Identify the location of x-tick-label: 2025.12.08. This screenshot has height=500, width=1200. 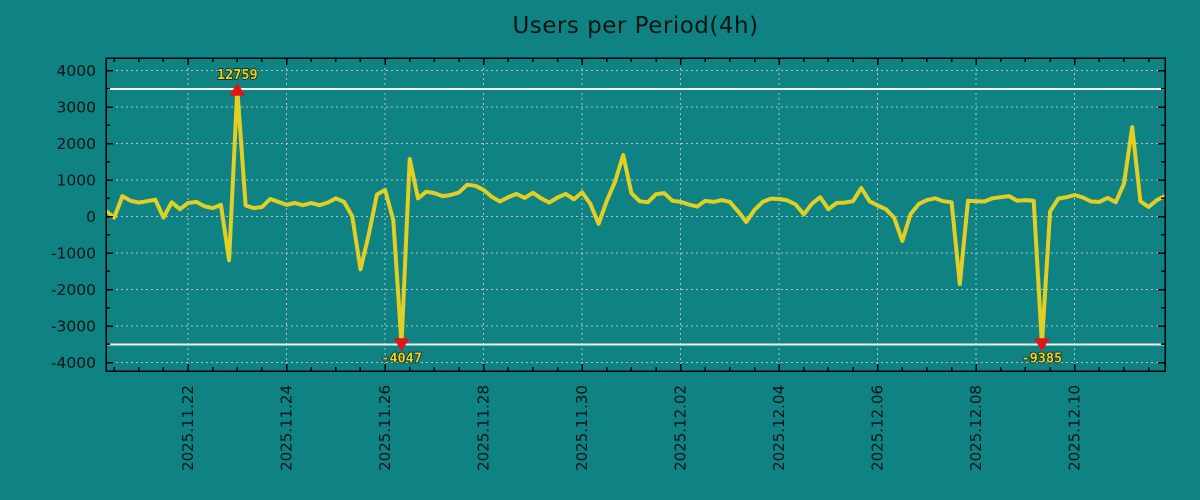
(976, 428).